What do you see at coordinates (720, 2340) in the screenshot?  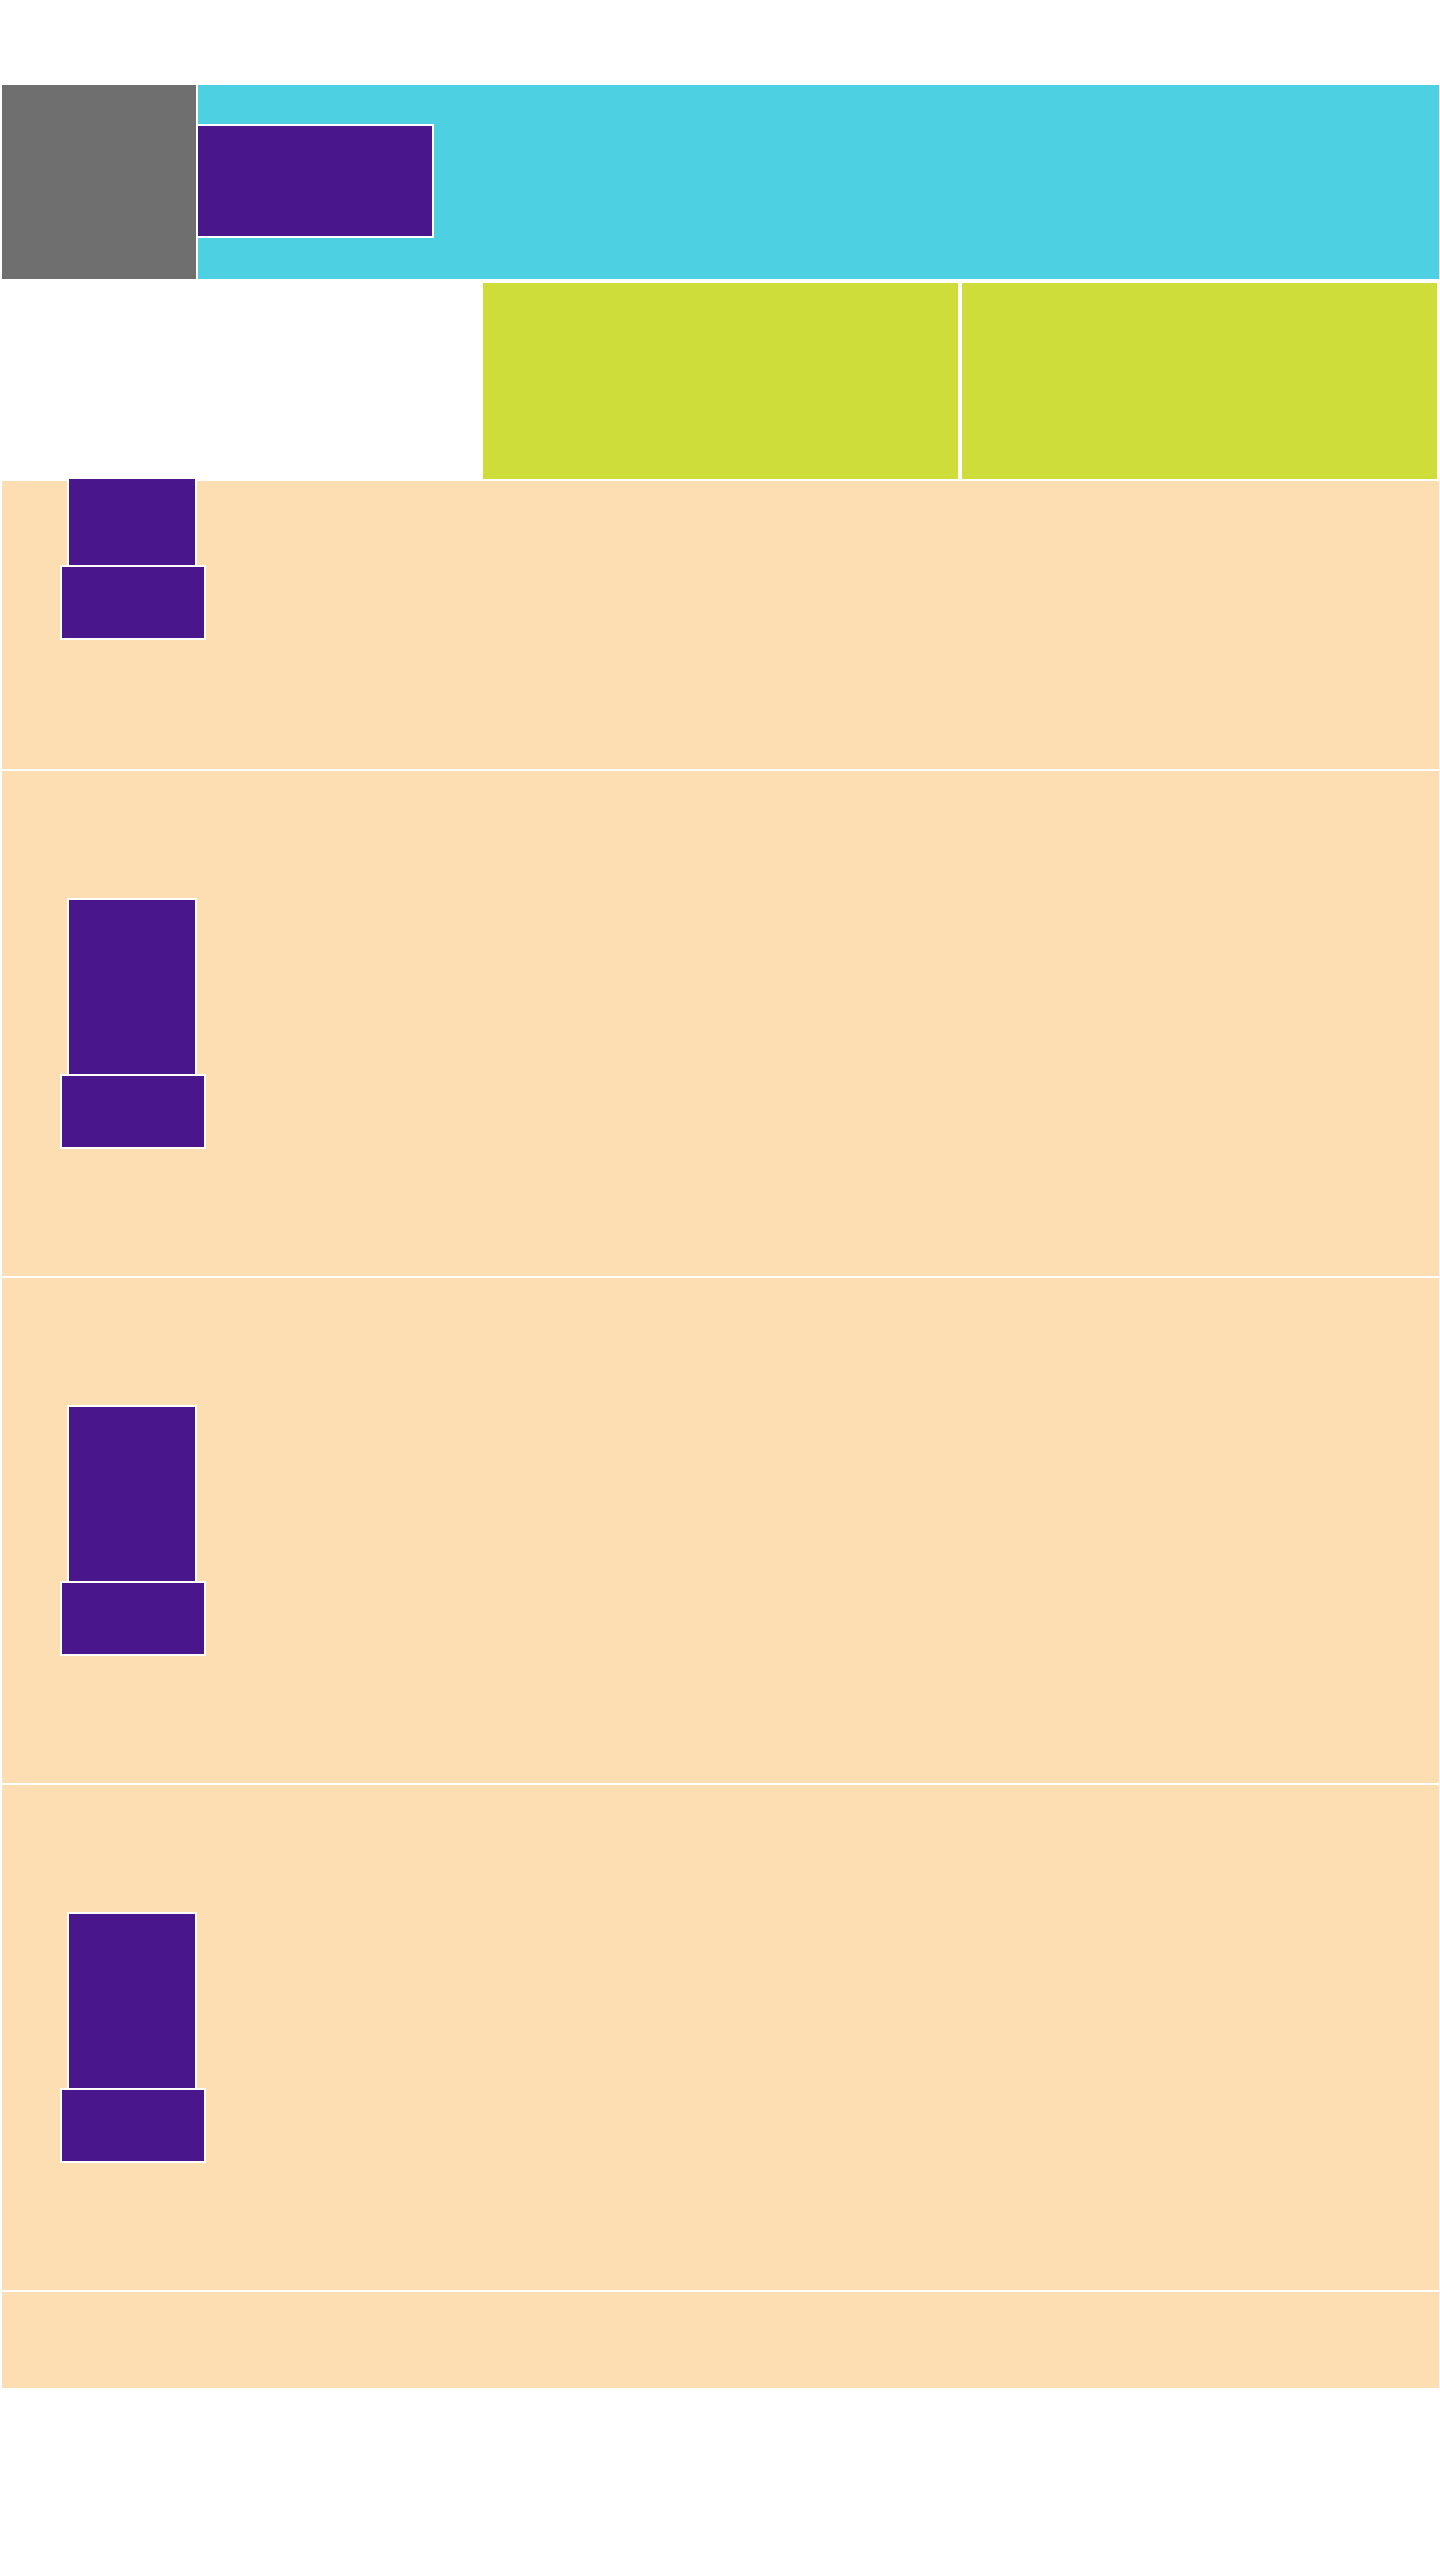 I see `footer-strip` at bounding box center [720, 2340].